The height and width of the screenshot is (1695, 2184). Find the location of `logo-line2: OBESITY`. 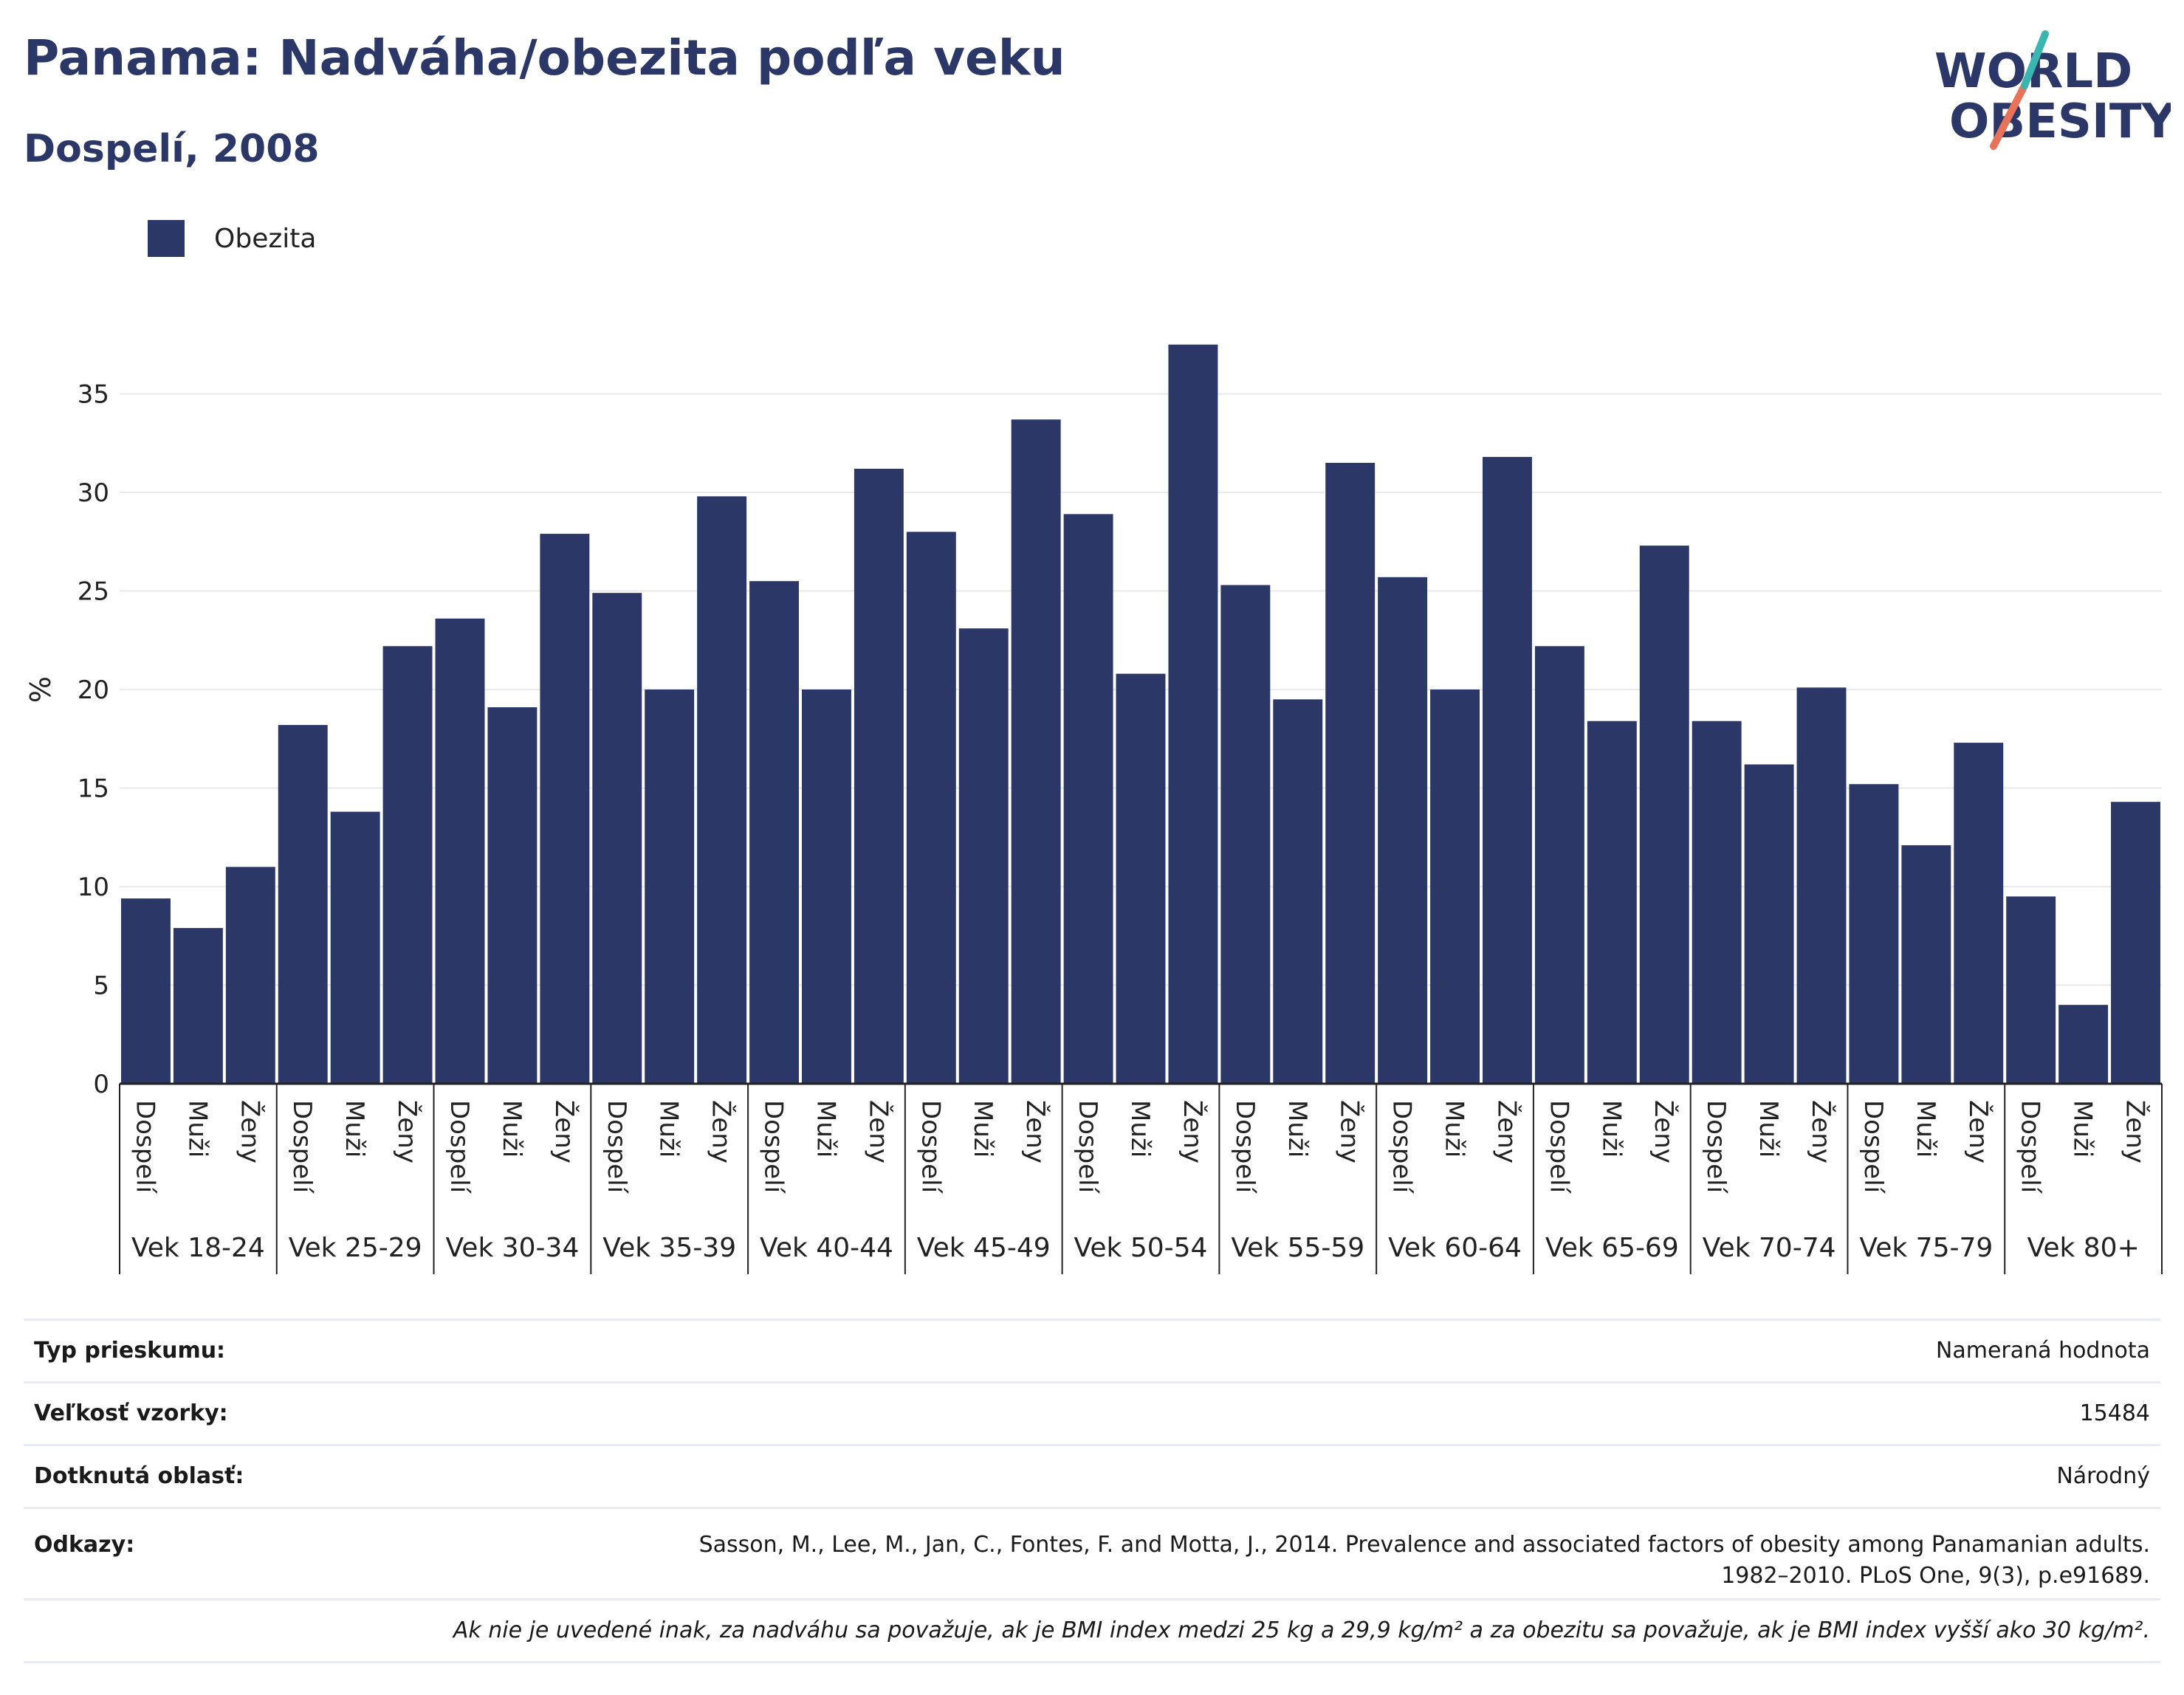

logo-line2: OBESITY is located at coordinates (2060, 121).